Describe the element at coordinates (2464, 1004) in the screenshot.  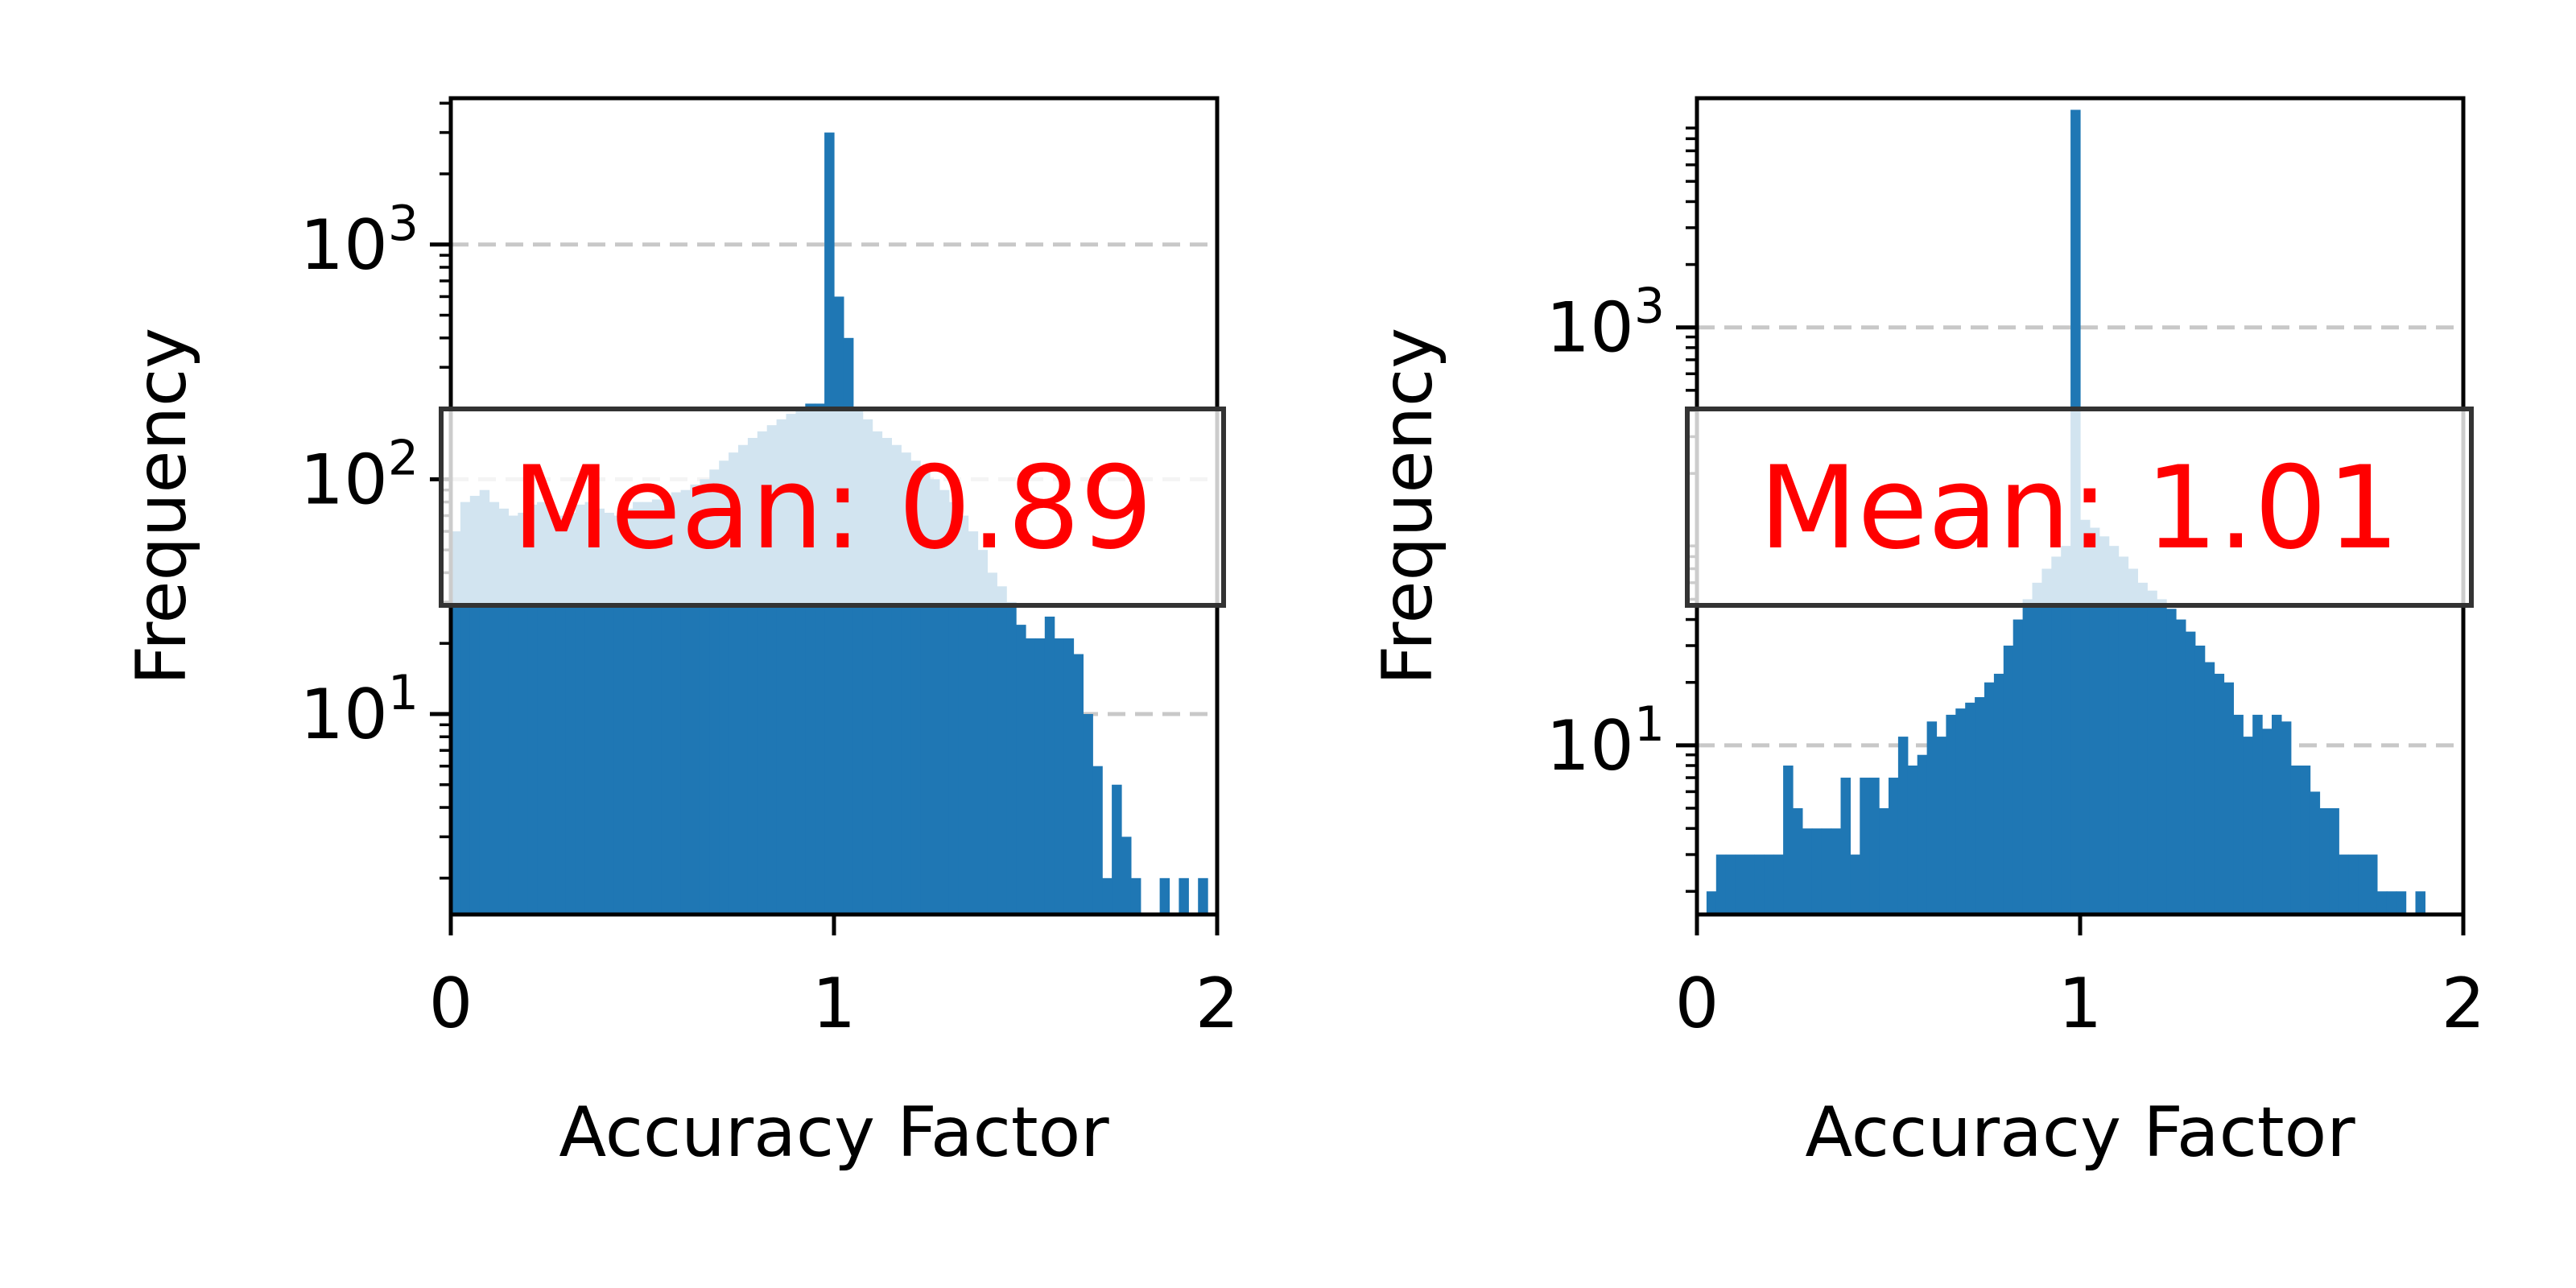
I see `x-tick-label: 2` at that location.